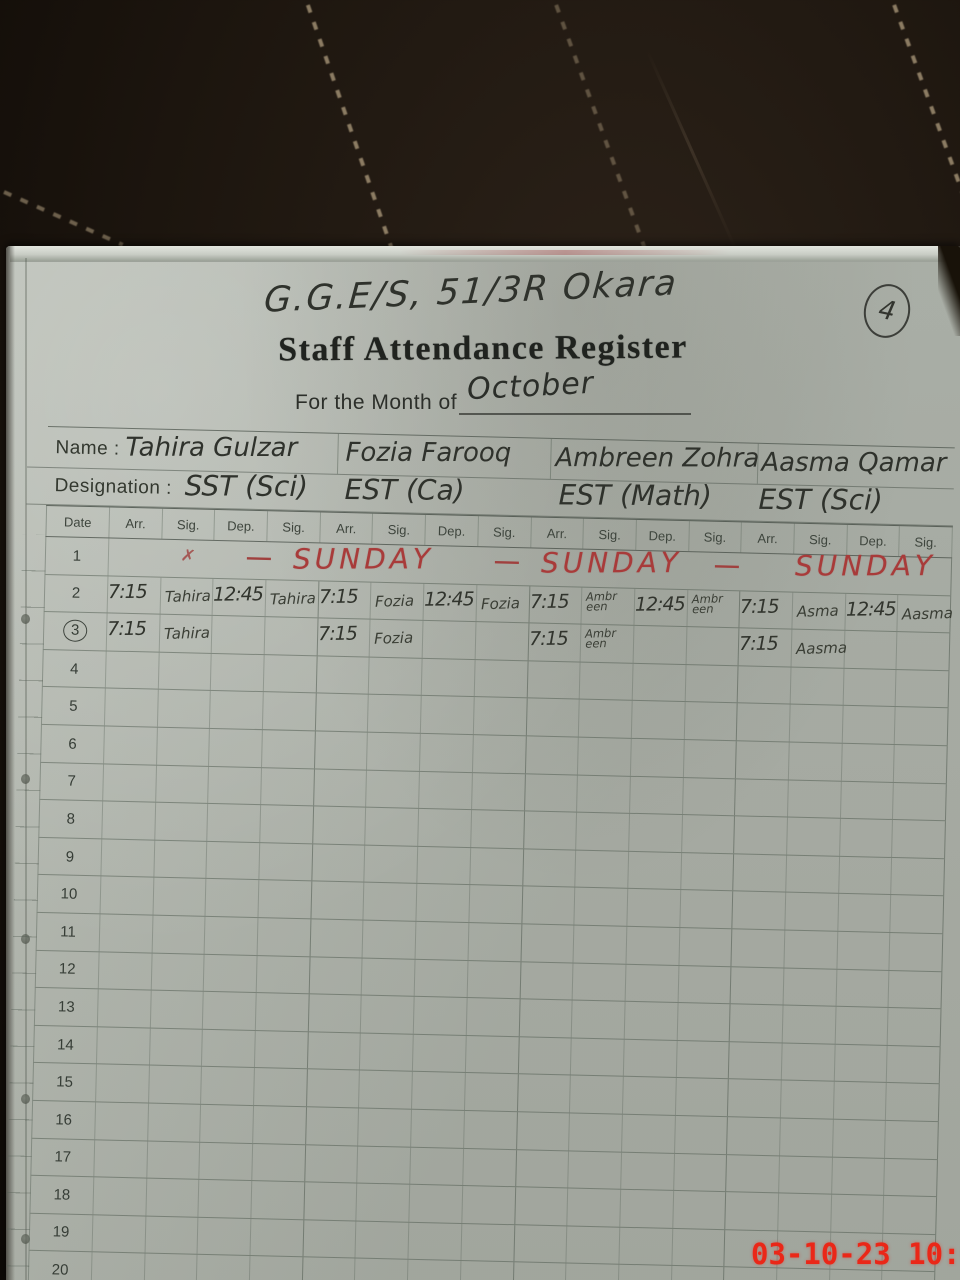  I want to click on date-cell: 7, so click(72, 781).